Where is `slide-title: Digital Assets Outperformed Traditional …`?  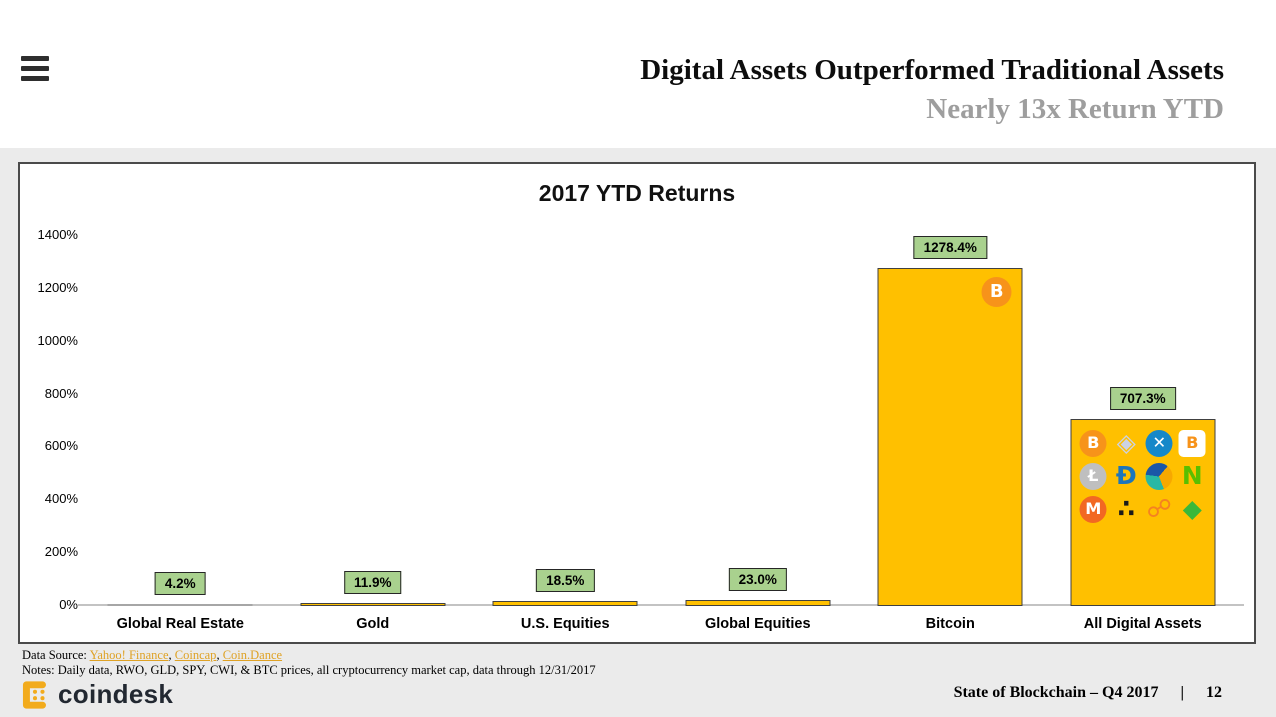 slide-title: Digital Assets Outperformed Traditional … is located at coordinates (932, 70).